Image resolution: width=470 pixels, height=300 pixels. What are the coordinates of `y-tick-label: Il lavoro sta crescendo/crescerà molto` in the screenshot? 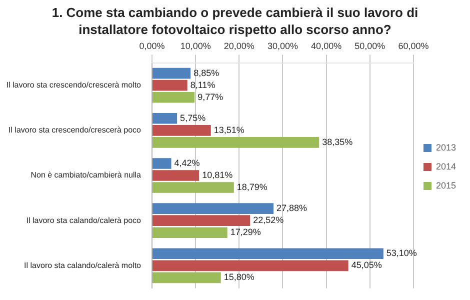 It's located at (74, 85).